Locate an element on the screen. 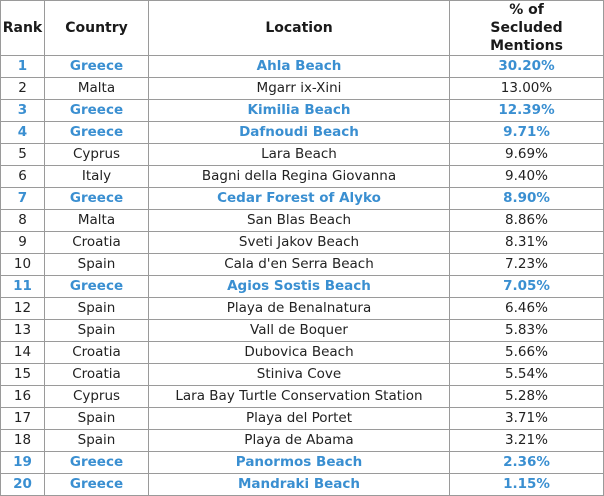 Image resolution: width=604 pixels, height=496 pixels. cell-pct: 5.66% is located at coordinates (526, 352).